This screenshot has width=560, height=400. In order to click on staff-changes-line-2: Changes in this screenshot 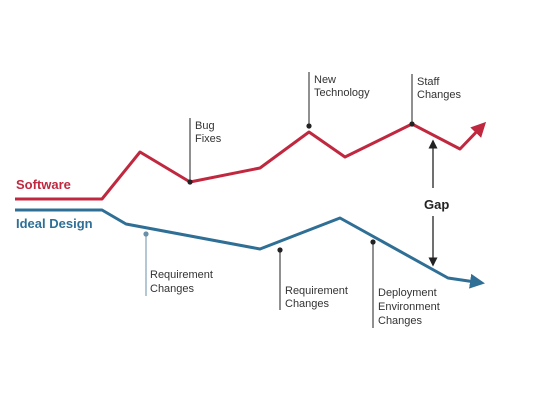, I will do `click(439, 95)`.